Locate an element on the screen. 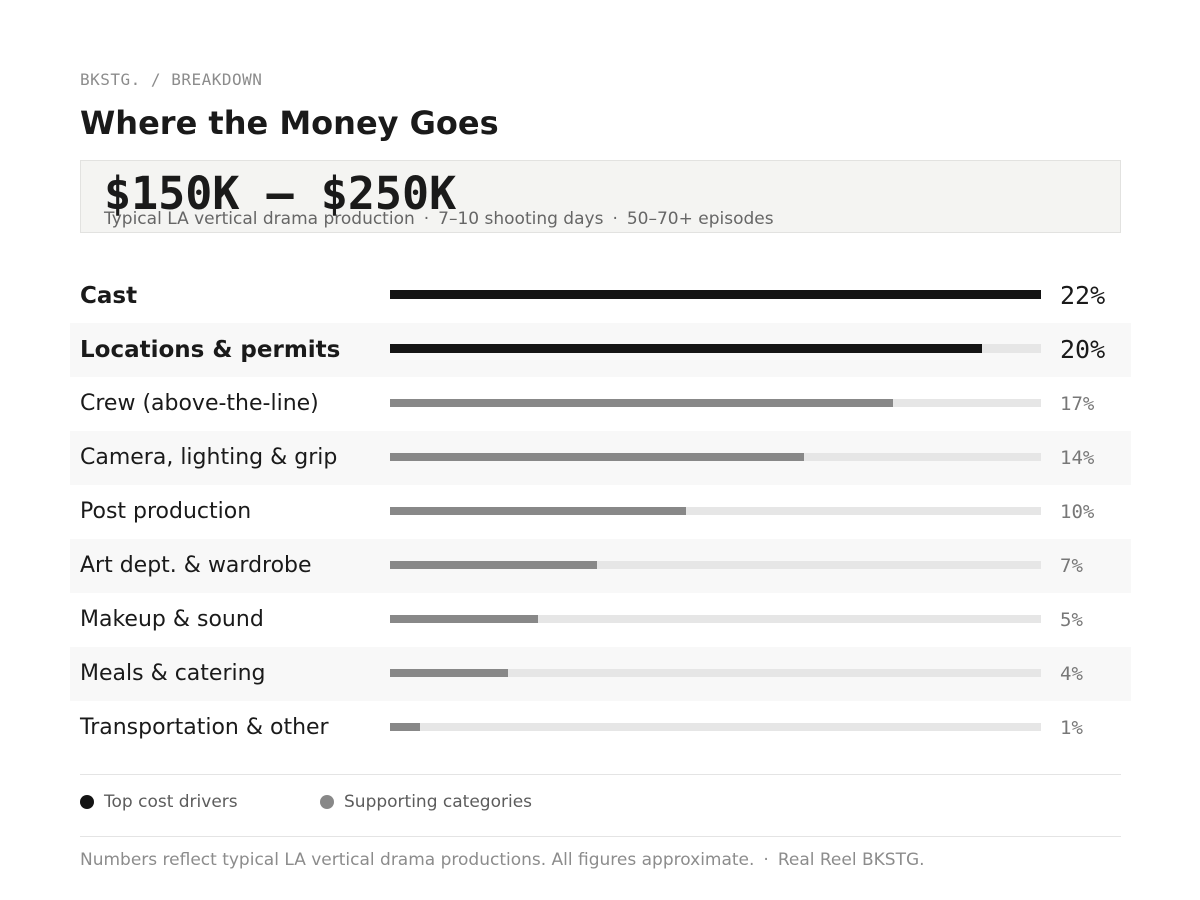 The width and height of the screenshot is (1200, 900). chart-row: Meals & catering 4% is located at coordinates (600, 674).